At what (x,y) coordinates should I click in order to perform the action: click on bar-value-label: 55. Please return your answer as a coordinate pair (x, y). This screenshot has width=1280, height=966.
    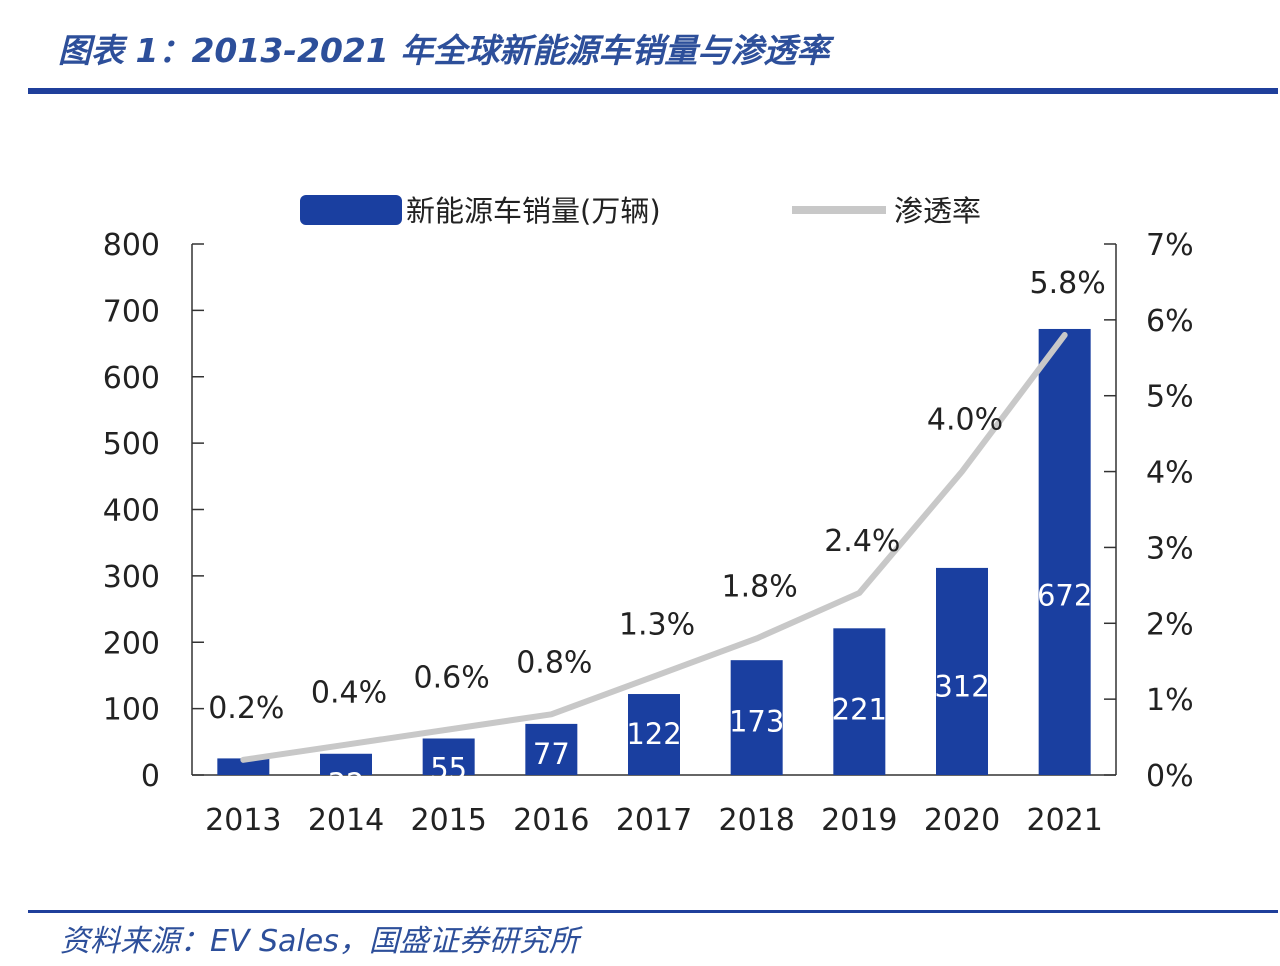
    Looking at the image, I should click on (448, 768).